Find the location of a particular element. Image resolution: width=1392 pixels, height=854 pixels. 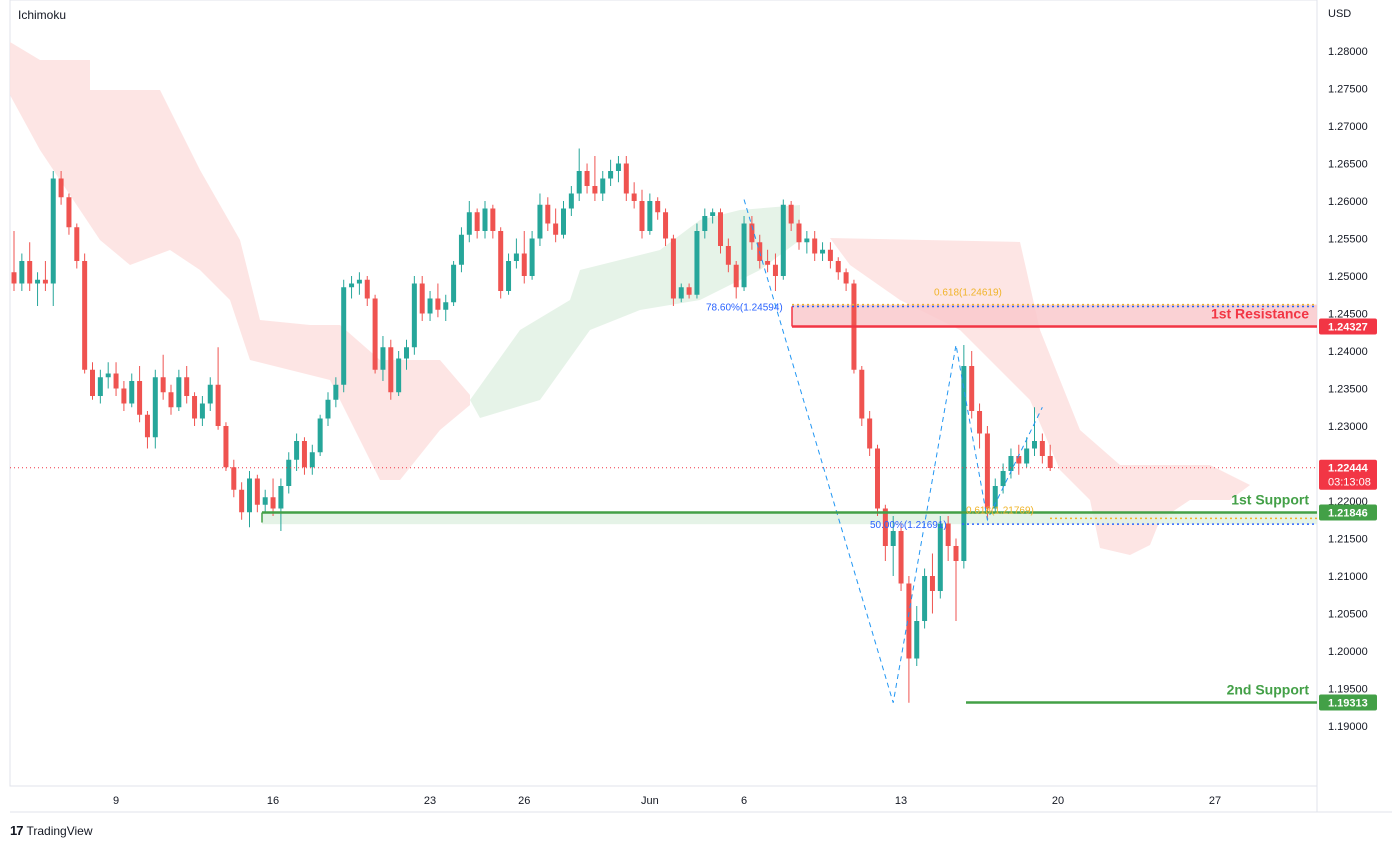

x-tick-label: 13 is located at coordinates (901, 801).